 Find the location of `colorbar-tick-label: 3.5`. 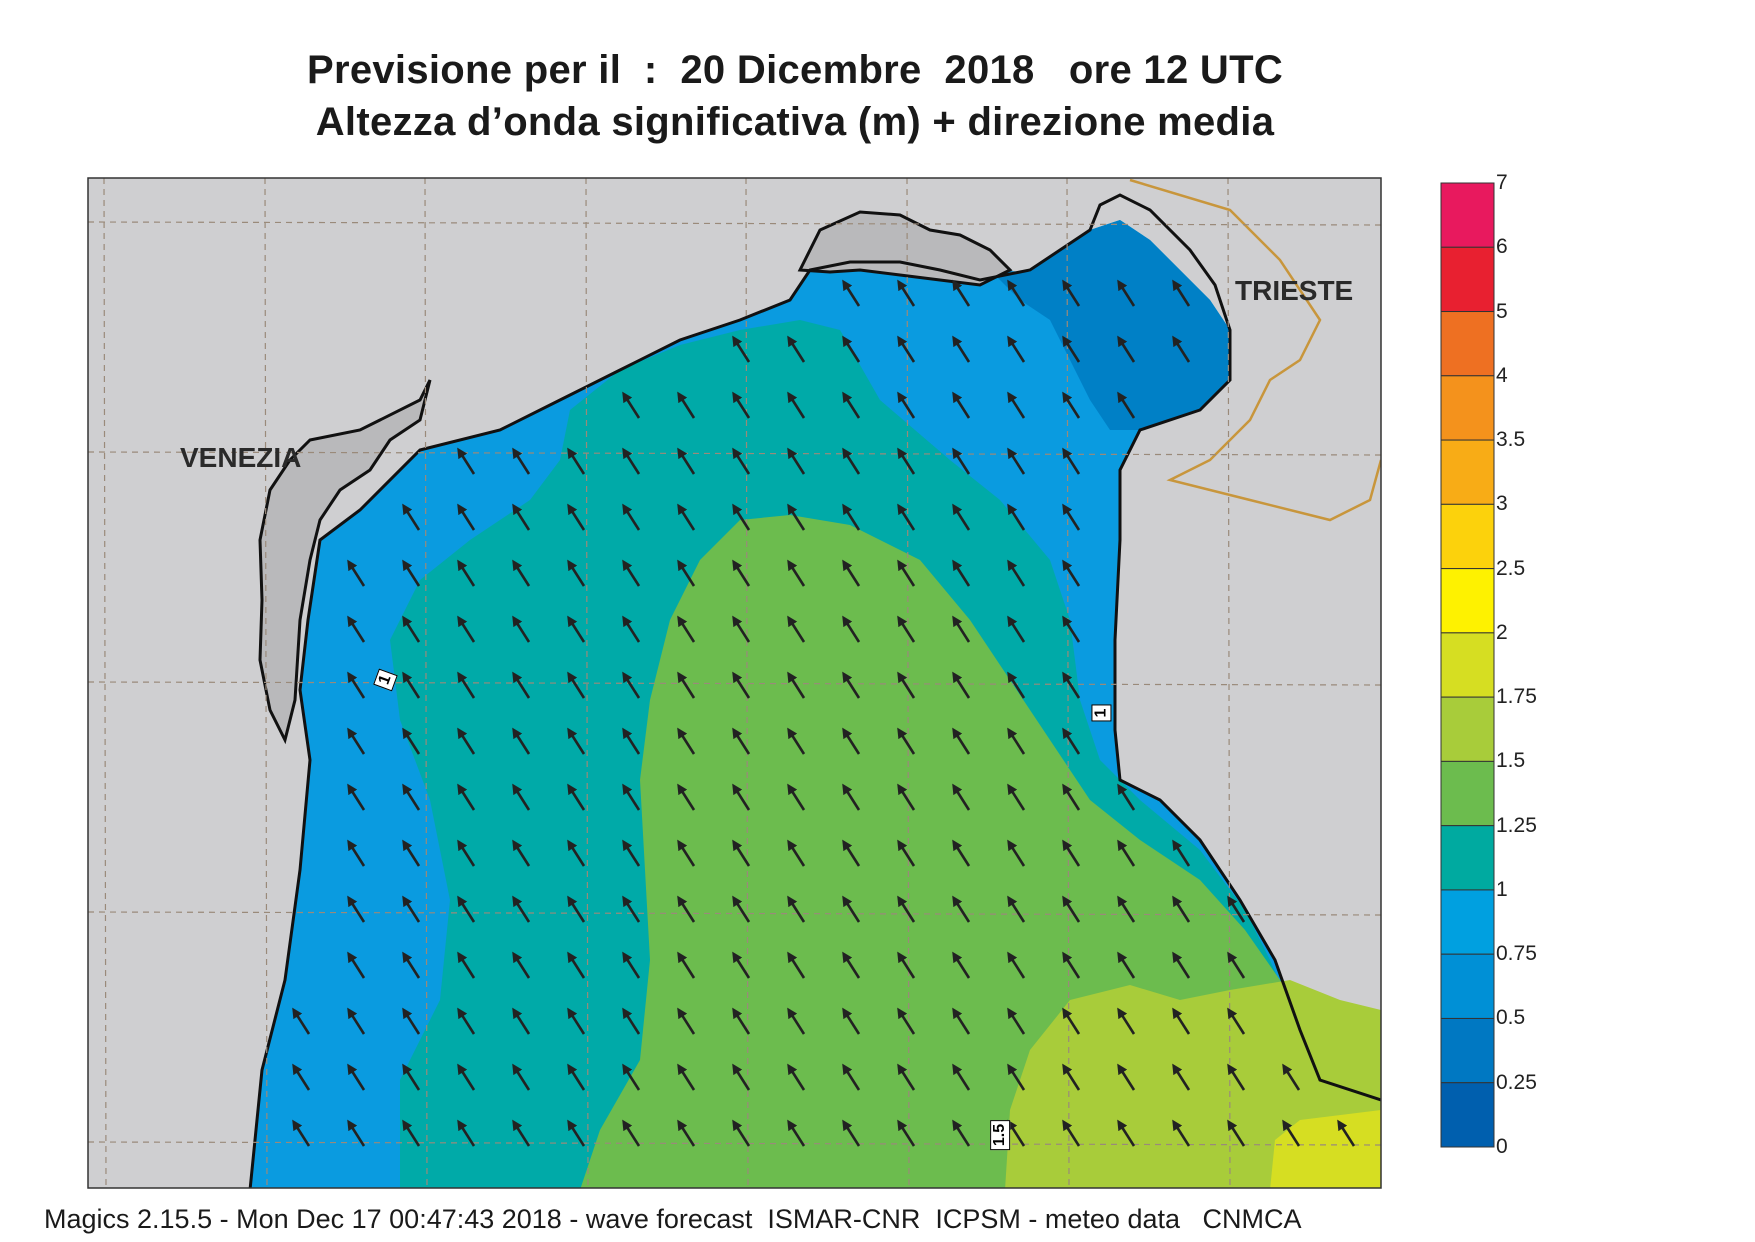

colorbar-tick-label: 3.5 is located at coordinates (1511, 440).